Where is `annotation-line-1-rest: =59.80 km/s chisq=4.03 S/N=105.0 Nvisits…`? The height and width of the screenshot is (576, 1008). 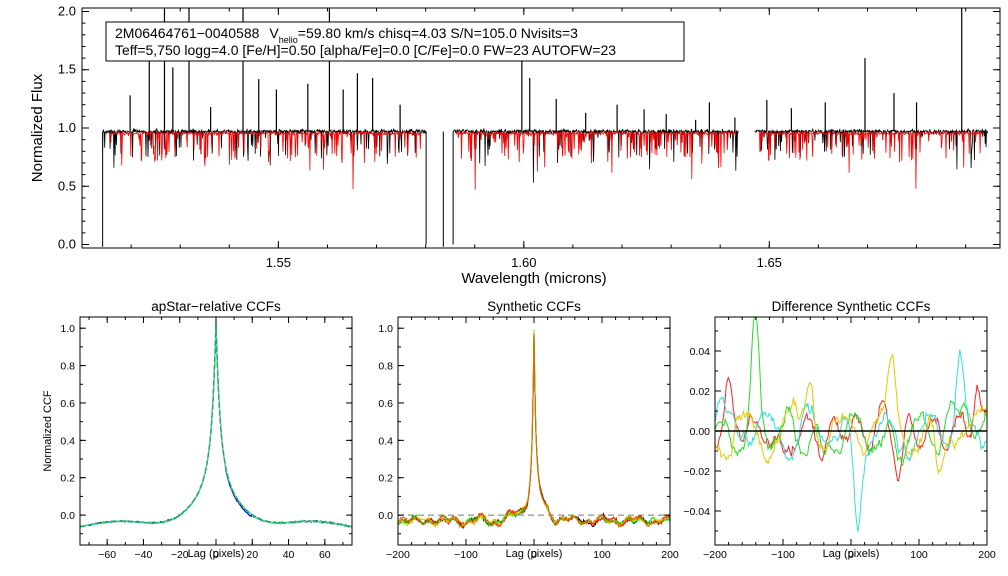
annotation-line-1-rest: =59.80 km/s chisq=4.03 S/N=105.0 Nvisits… is located at coordinates (438, 33).